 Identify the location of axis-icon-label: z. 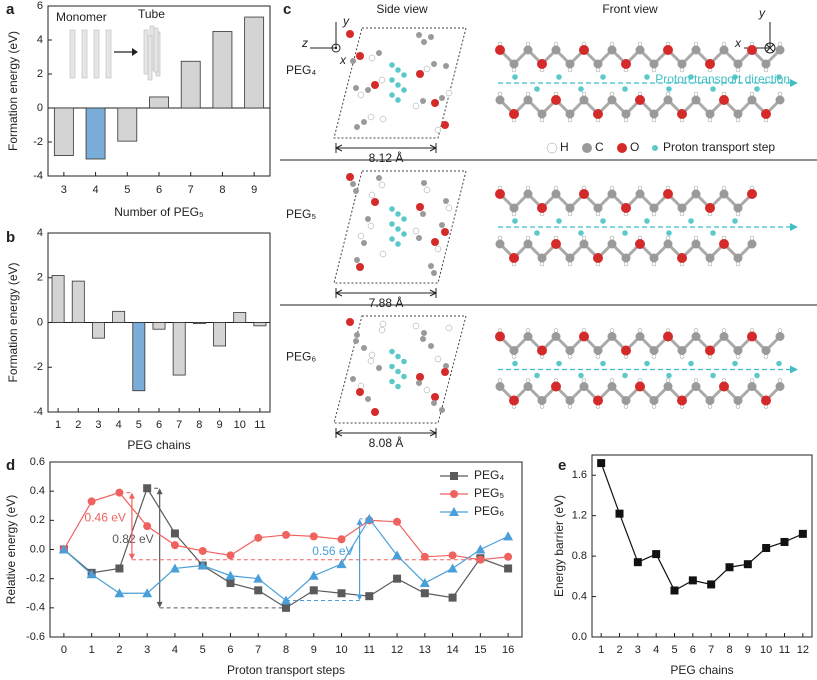
(304, 43).